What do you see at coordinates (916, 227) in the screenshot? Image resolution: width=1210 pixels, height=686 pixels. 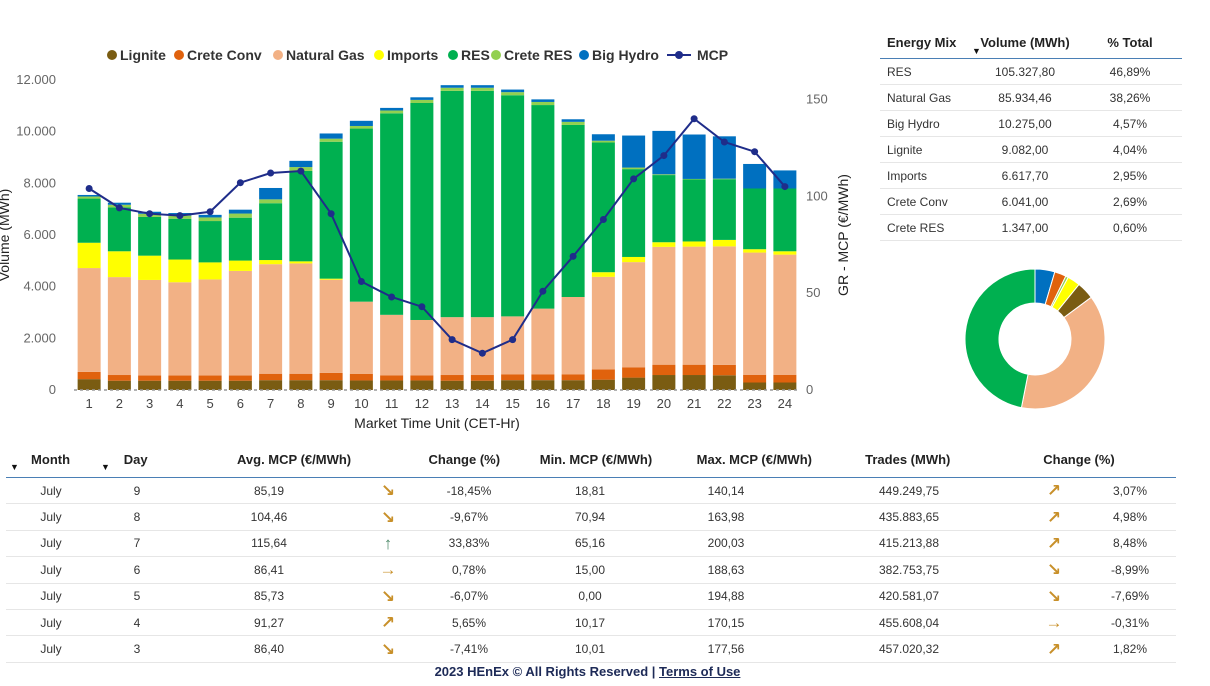 I see `mix-source: Crete RES` at bounding box center [916, 227].